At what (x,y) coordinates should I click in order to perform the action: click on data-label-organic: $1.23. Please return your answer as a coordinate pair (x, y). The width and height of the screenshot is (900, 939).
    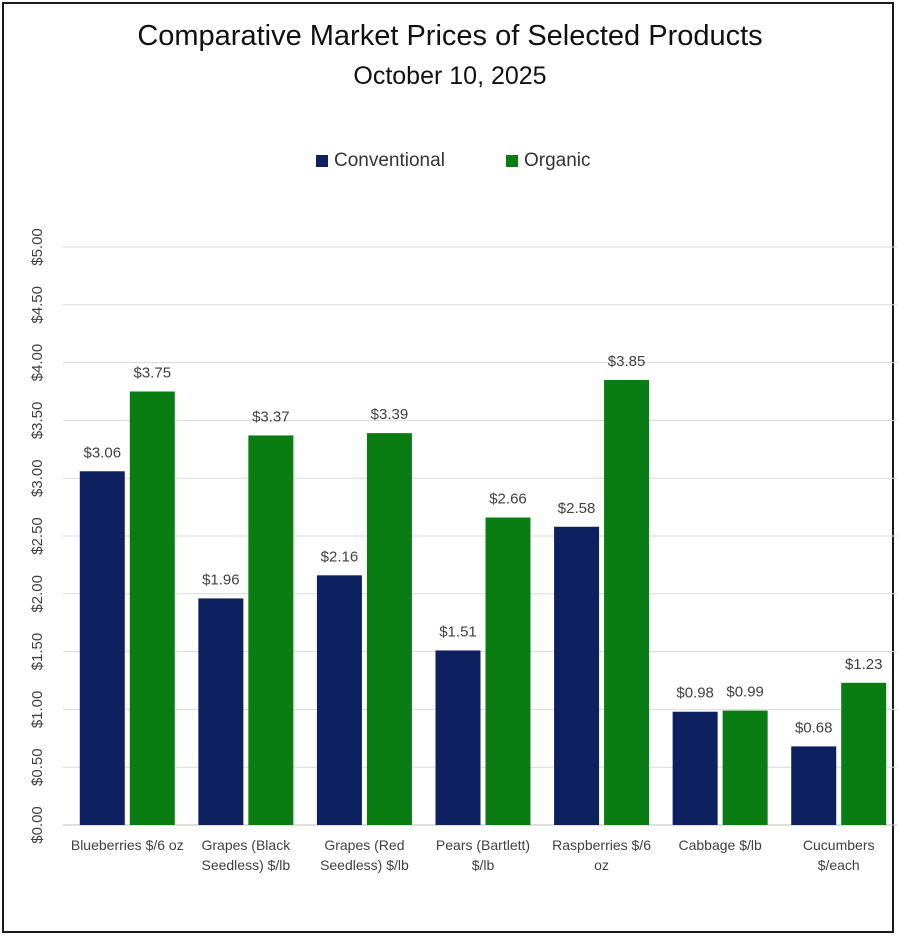
    Looking at the image, I should click on (864, 664).